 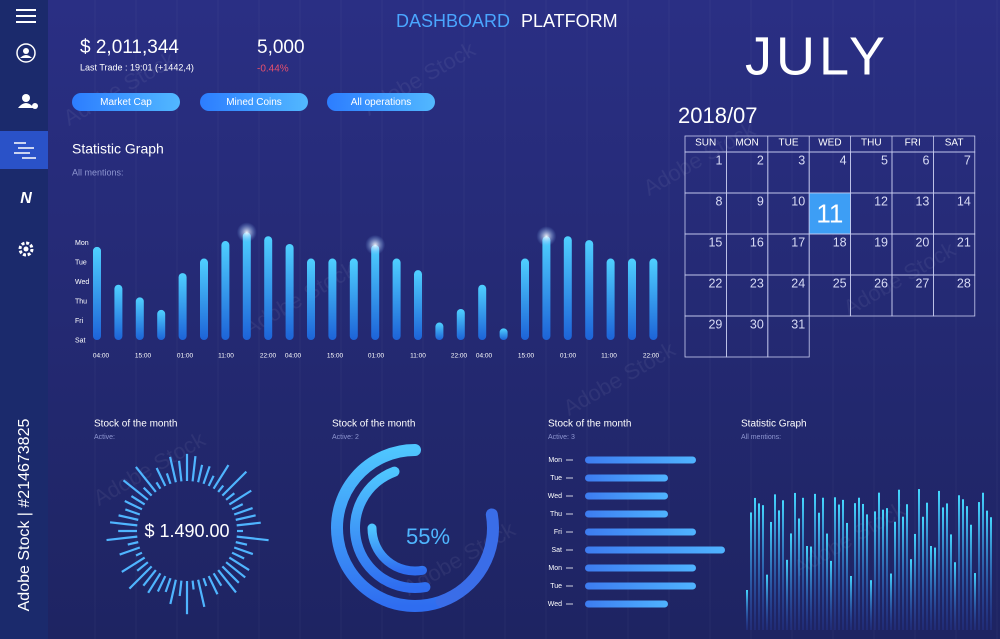 I want to click on day: 8, so click(x=718, y=201).